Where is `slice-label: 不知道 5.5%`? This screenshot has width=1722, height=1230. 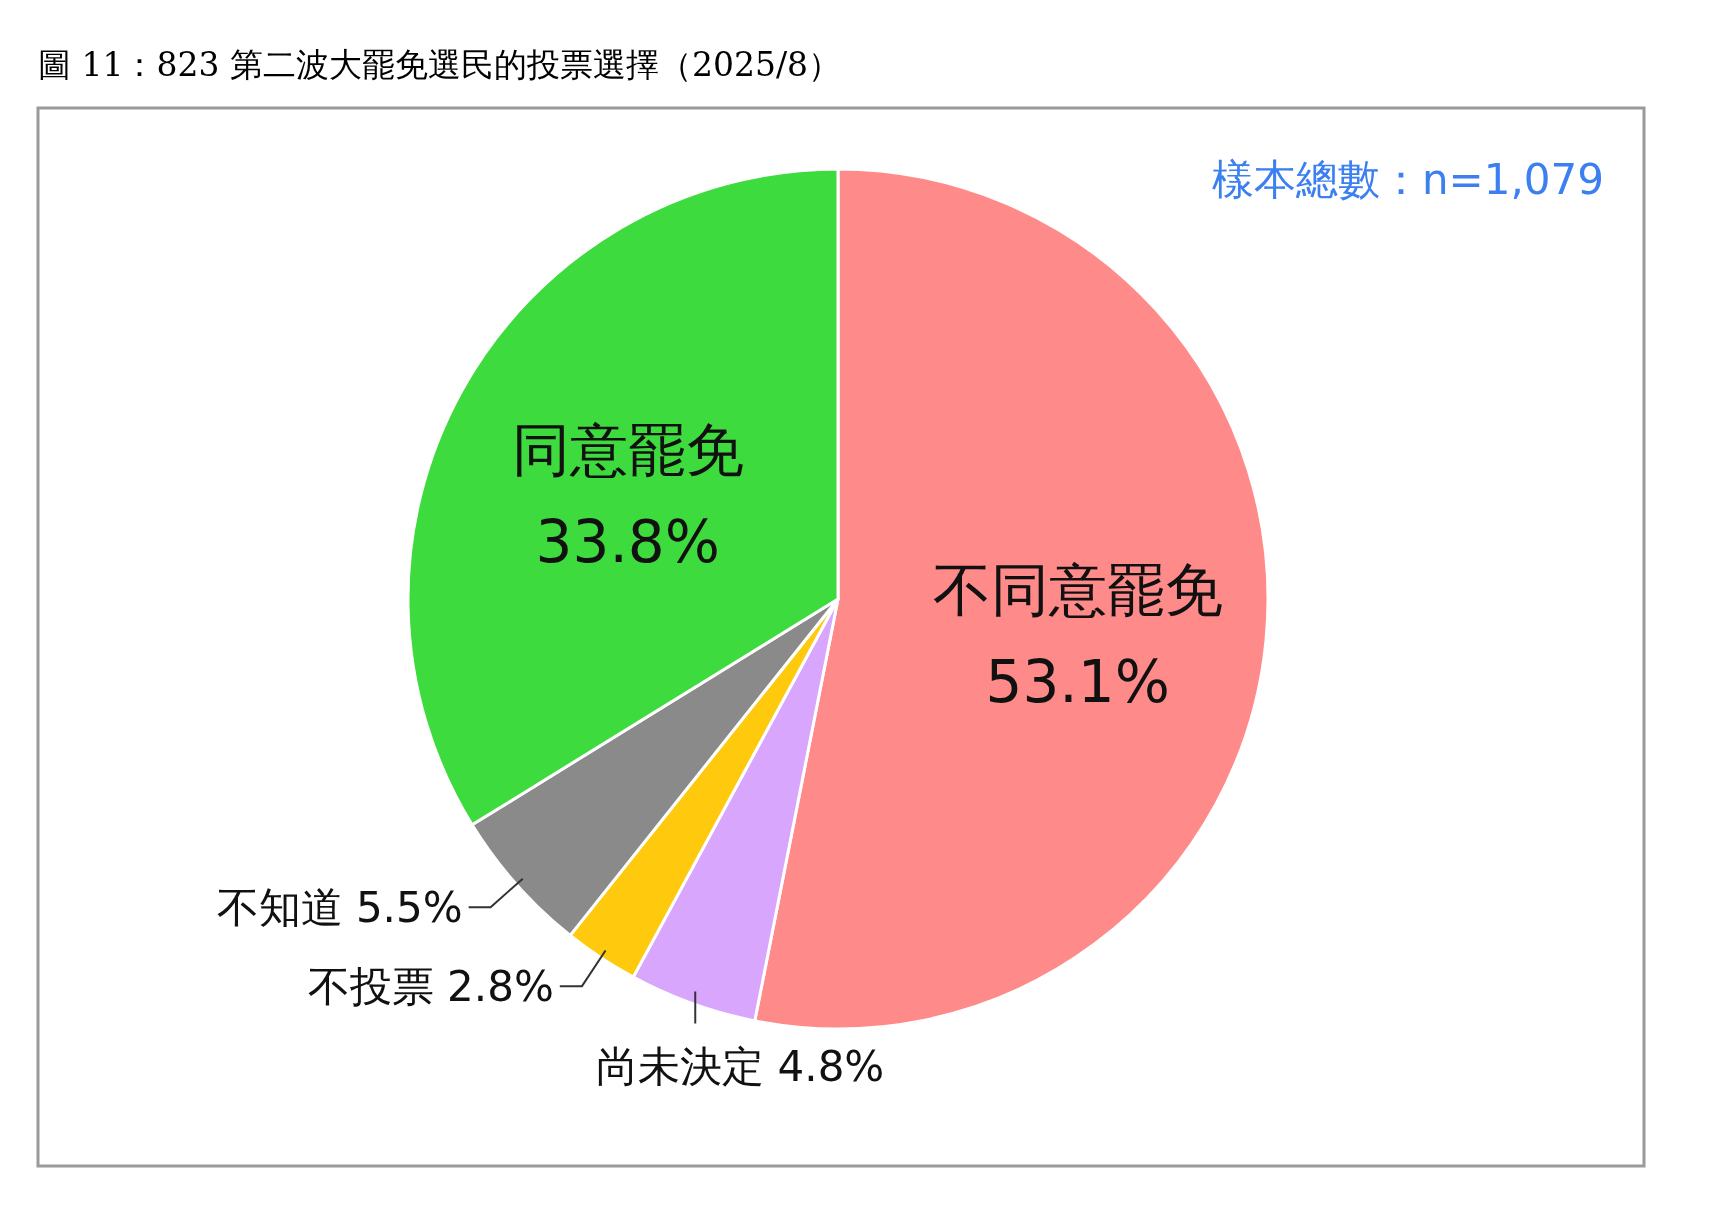 slice-label: 不知道 5.5% is located at coordinates (339, 908).